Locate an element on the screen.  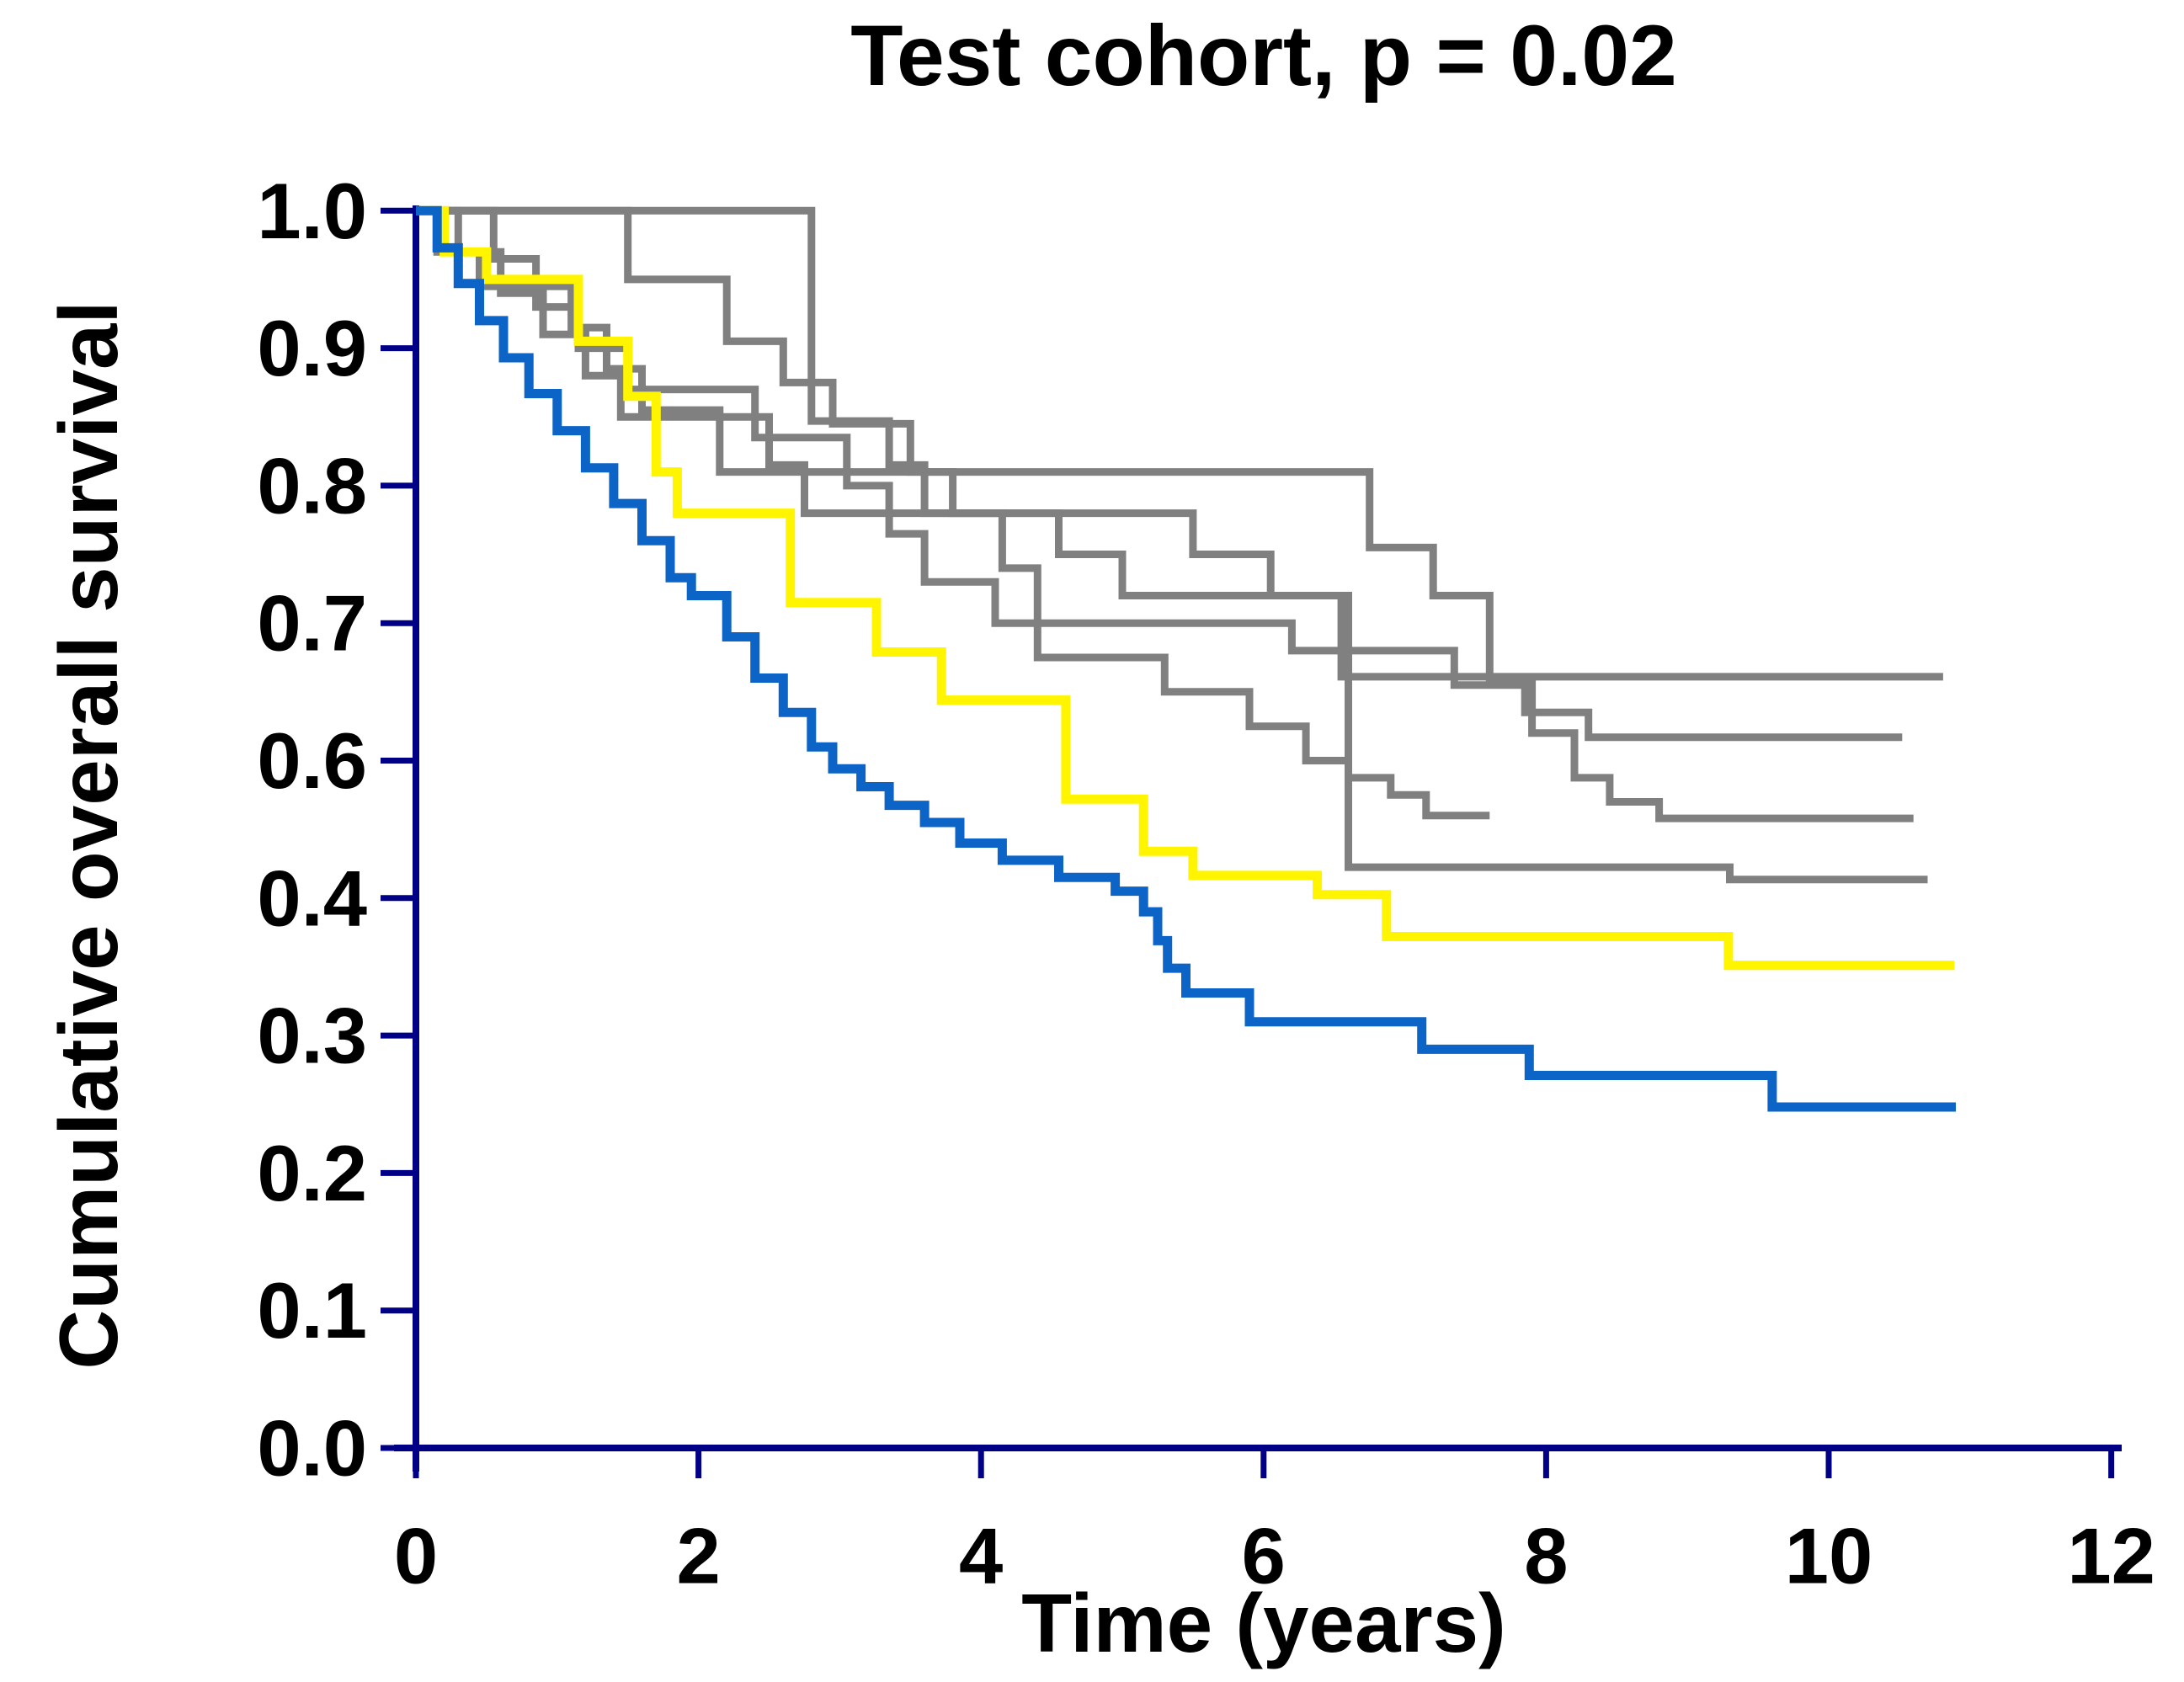
y-tick-label: 0.4 is located at coordinates (312, 898).